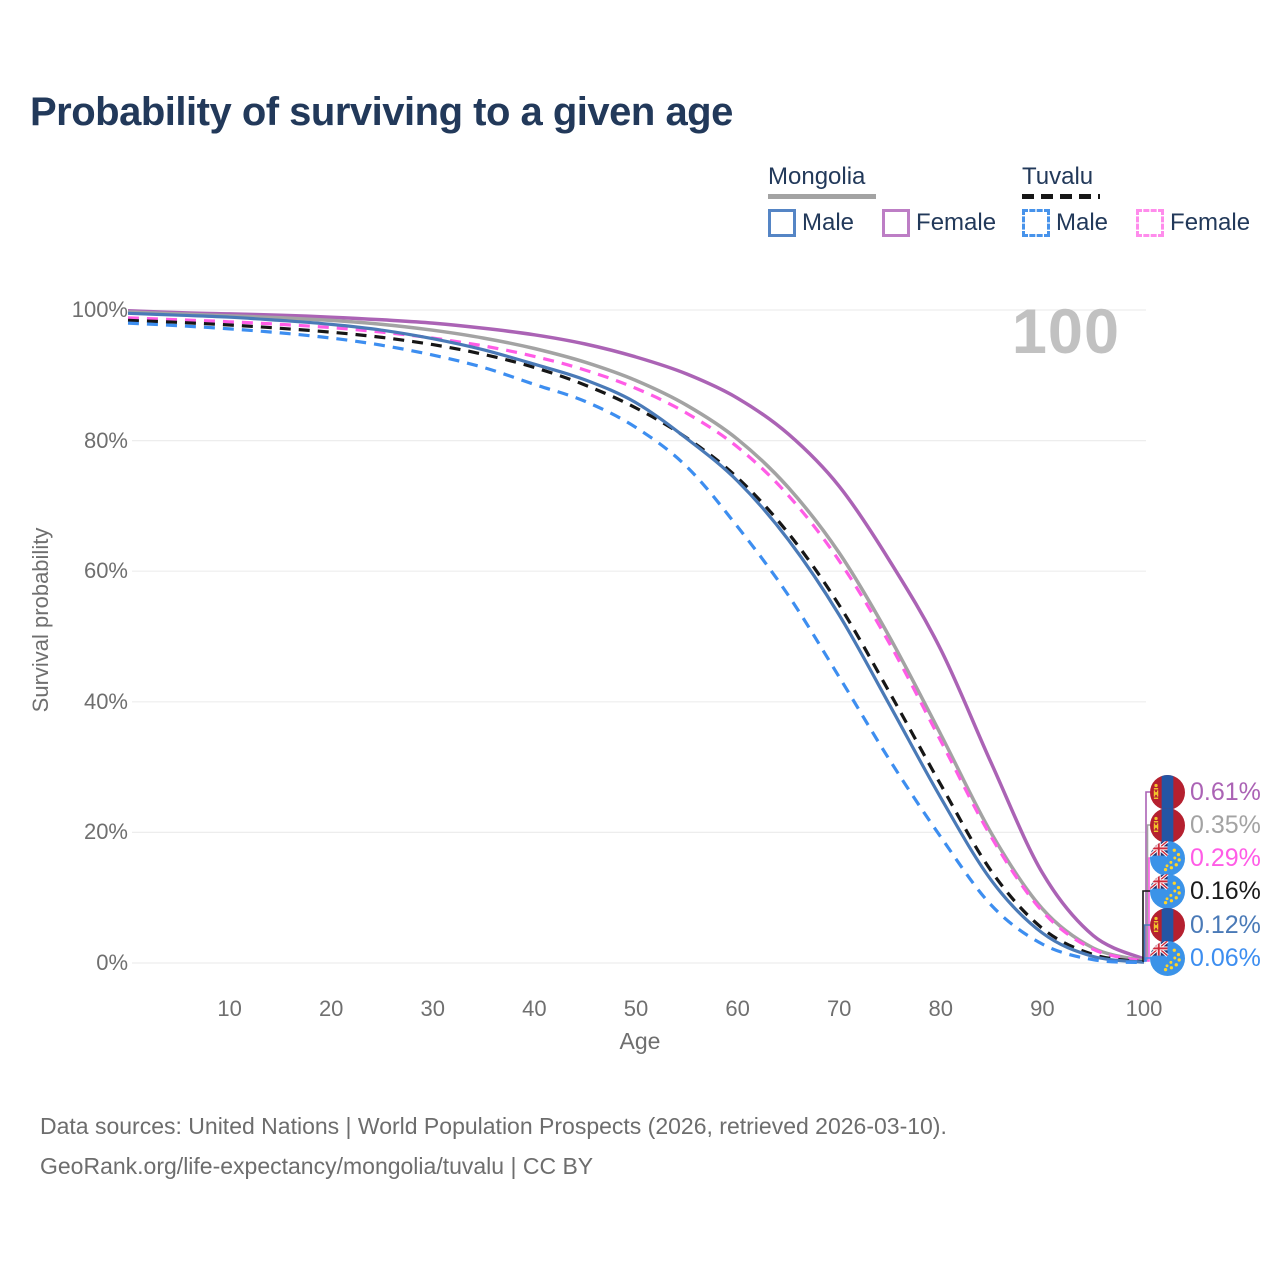  What do you see at coordinates (1225, 857) in the screenshot?
I see `end-label-value: 0.29%` at bounding box center [1225, 857].